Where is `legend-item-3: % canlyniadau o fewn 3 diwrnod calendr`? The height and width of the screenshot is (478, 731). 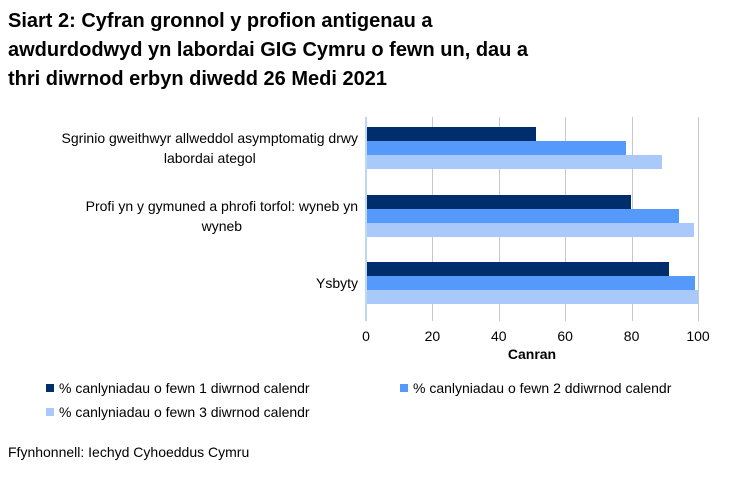
legend-item-3: % canlyniadau o fewn 3 diwrnod calendr is located at coordinates (178, 412).